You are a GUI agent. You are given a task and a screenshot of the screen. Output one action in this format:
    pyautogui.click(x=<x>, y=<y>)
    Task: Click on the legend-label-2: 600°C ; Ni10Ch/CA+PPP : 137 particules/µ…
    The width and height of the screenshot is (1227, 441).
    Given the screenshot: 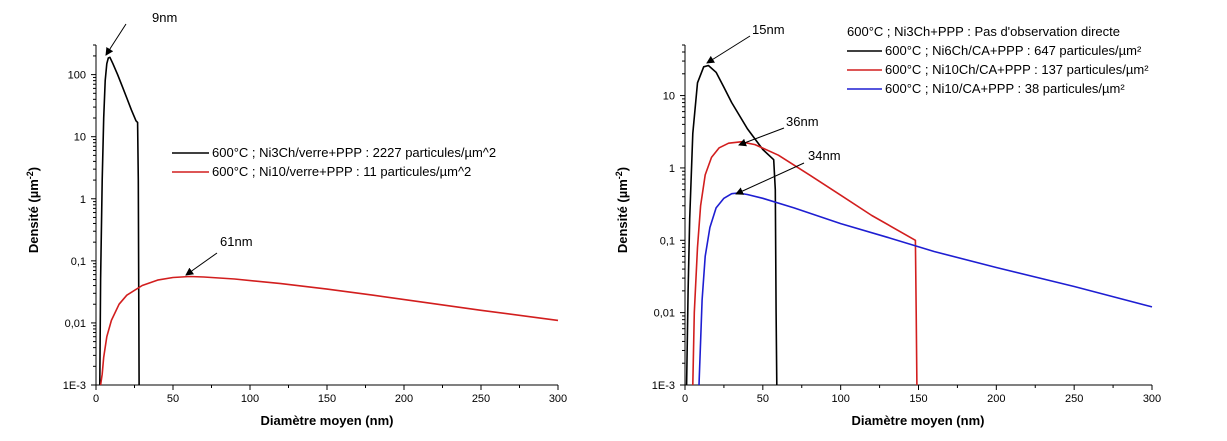 What is the action you would take?
    pyautogui.click(x=1017, y=69)
    